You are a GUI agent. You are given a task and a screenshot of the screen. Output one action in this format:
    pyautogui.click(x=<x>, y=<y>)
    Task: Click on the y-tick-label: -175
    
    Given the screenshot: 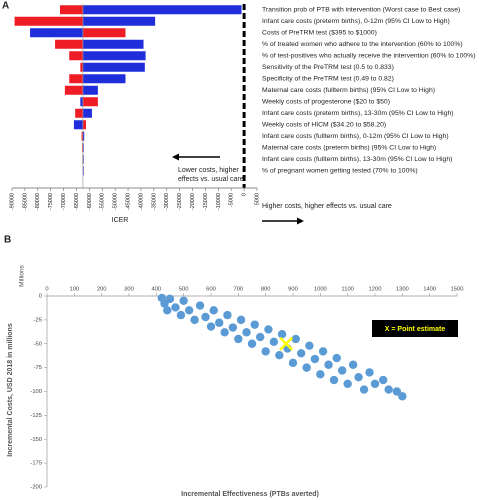 What is the action you would take?
    pyautogui.click(x=36, y=464)
    